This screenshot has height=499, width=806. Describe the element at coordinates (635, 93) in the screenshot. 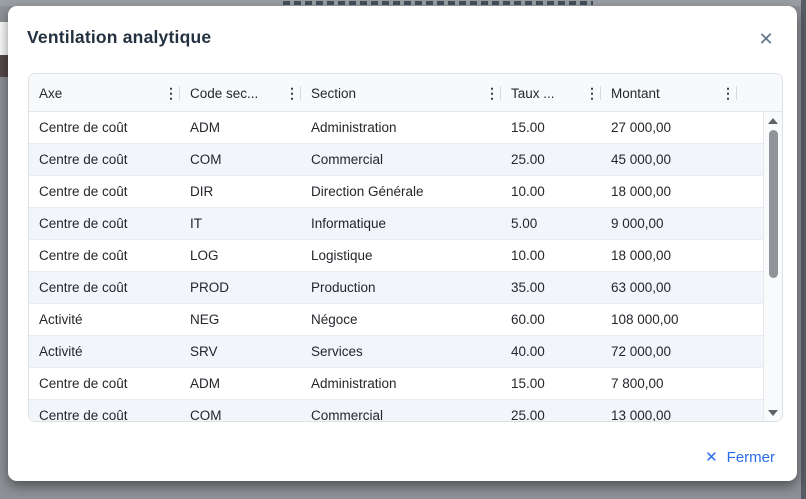

I see `column-header-label: Montant` at that location.